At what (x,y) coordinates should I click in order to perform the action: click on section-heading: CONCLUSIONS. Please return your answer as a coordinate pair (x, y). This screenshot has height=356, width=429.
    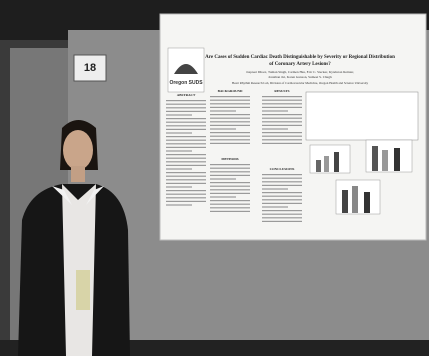
    Looking at the image, I should click on (282, 169).